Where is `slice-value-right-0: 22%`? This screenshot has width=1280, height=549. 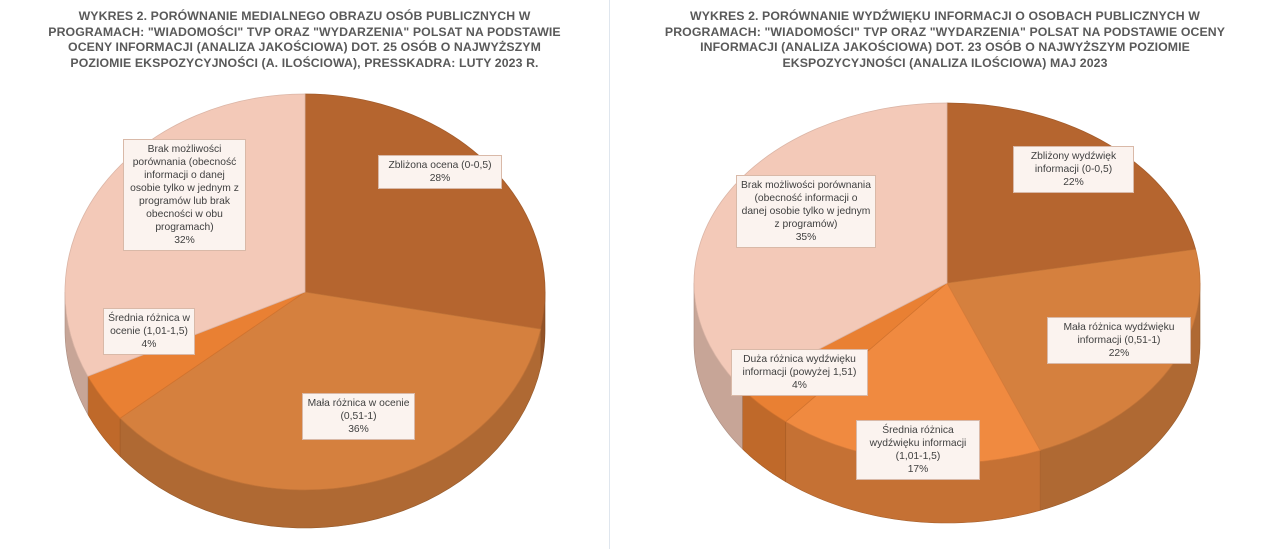 slice-value-right-0: 22% is located at coordinates (1073, 182).